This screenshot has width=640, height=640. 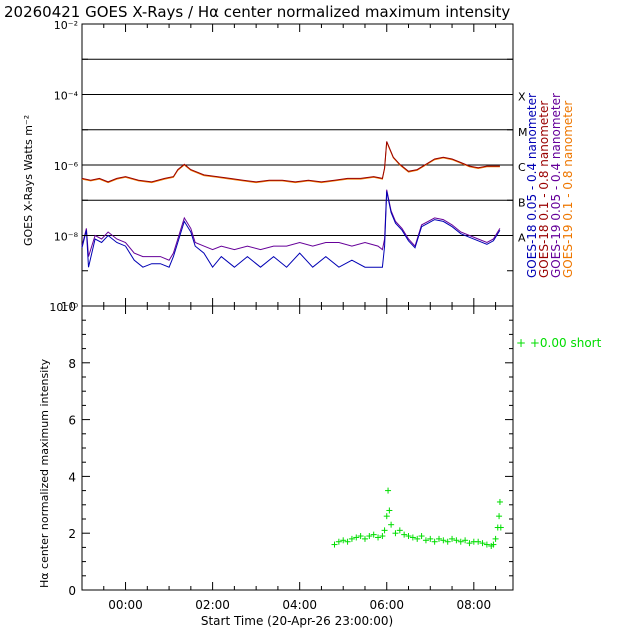 I want to click on flare-class-label: C, so click(x=522, y=167).